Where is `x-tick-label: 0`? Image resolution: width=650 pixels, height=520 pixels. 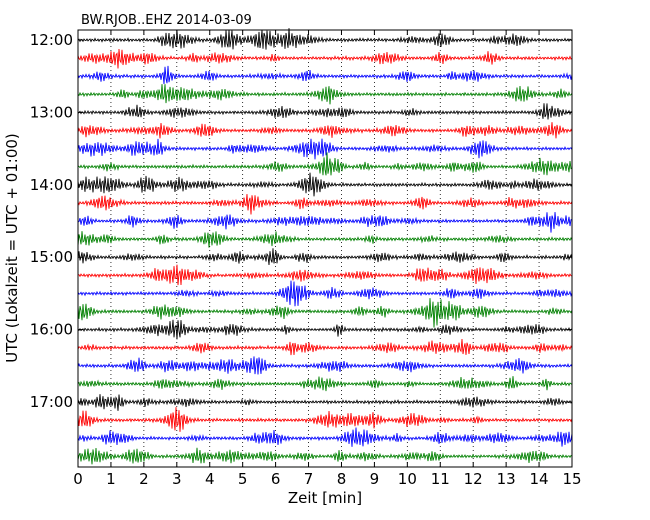 x-tick-label: 0 is located at coordinates (78, 479).